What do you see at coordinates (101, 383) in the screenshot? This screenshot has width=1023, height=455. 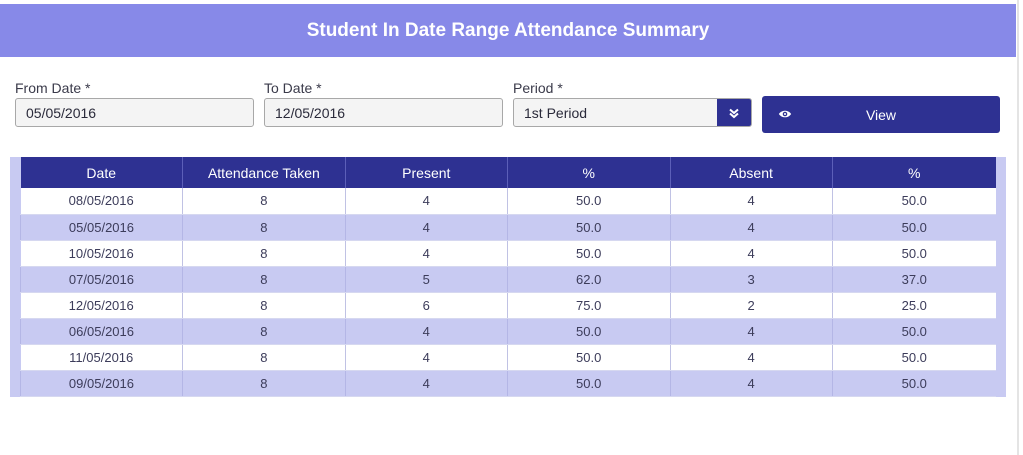 I see `cell-date: 09/05/2016` at bounding box center [101, 383].